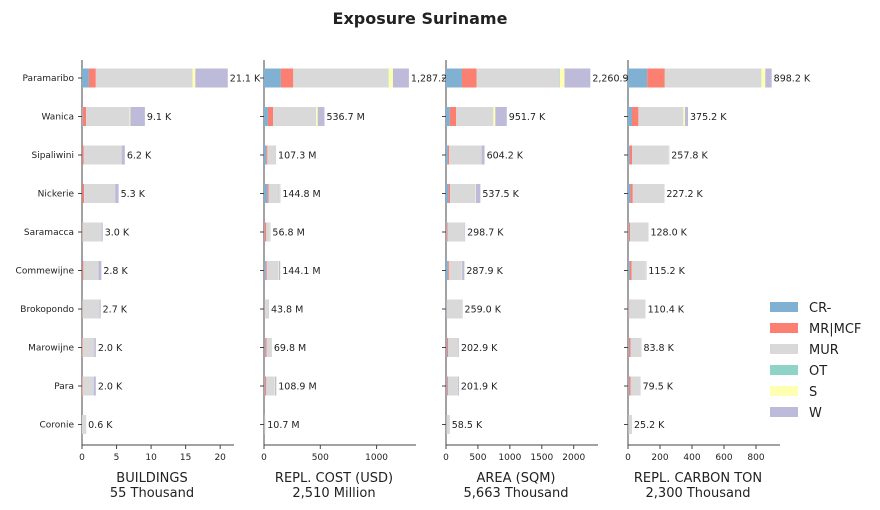  I want to click on total-label: 128.0 K, so click(668, 233).